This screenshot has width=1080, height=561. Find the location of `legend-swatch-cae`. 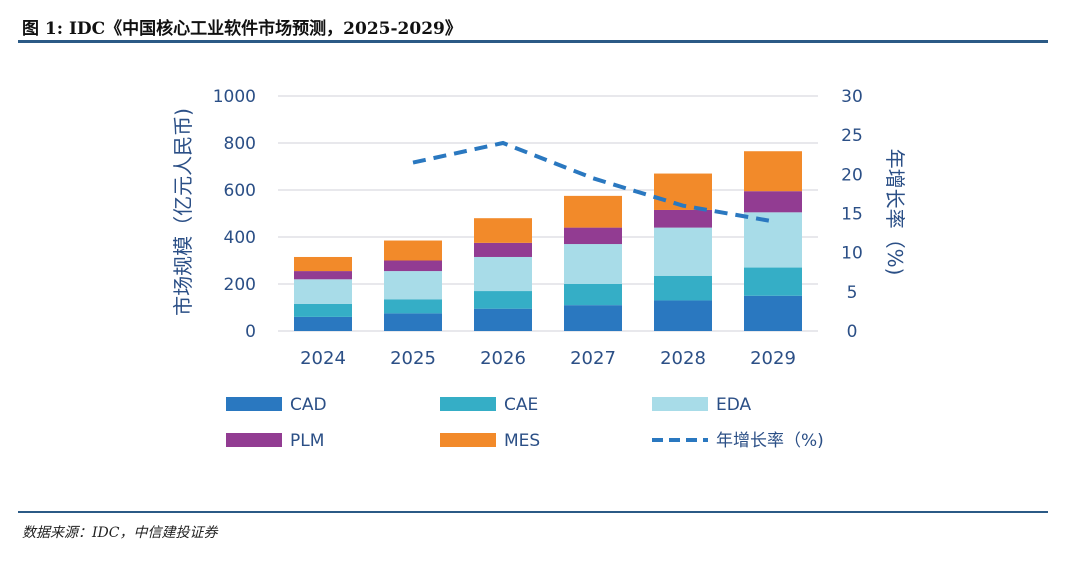

legend-swatch-cae is located at coordinates (468, 404).